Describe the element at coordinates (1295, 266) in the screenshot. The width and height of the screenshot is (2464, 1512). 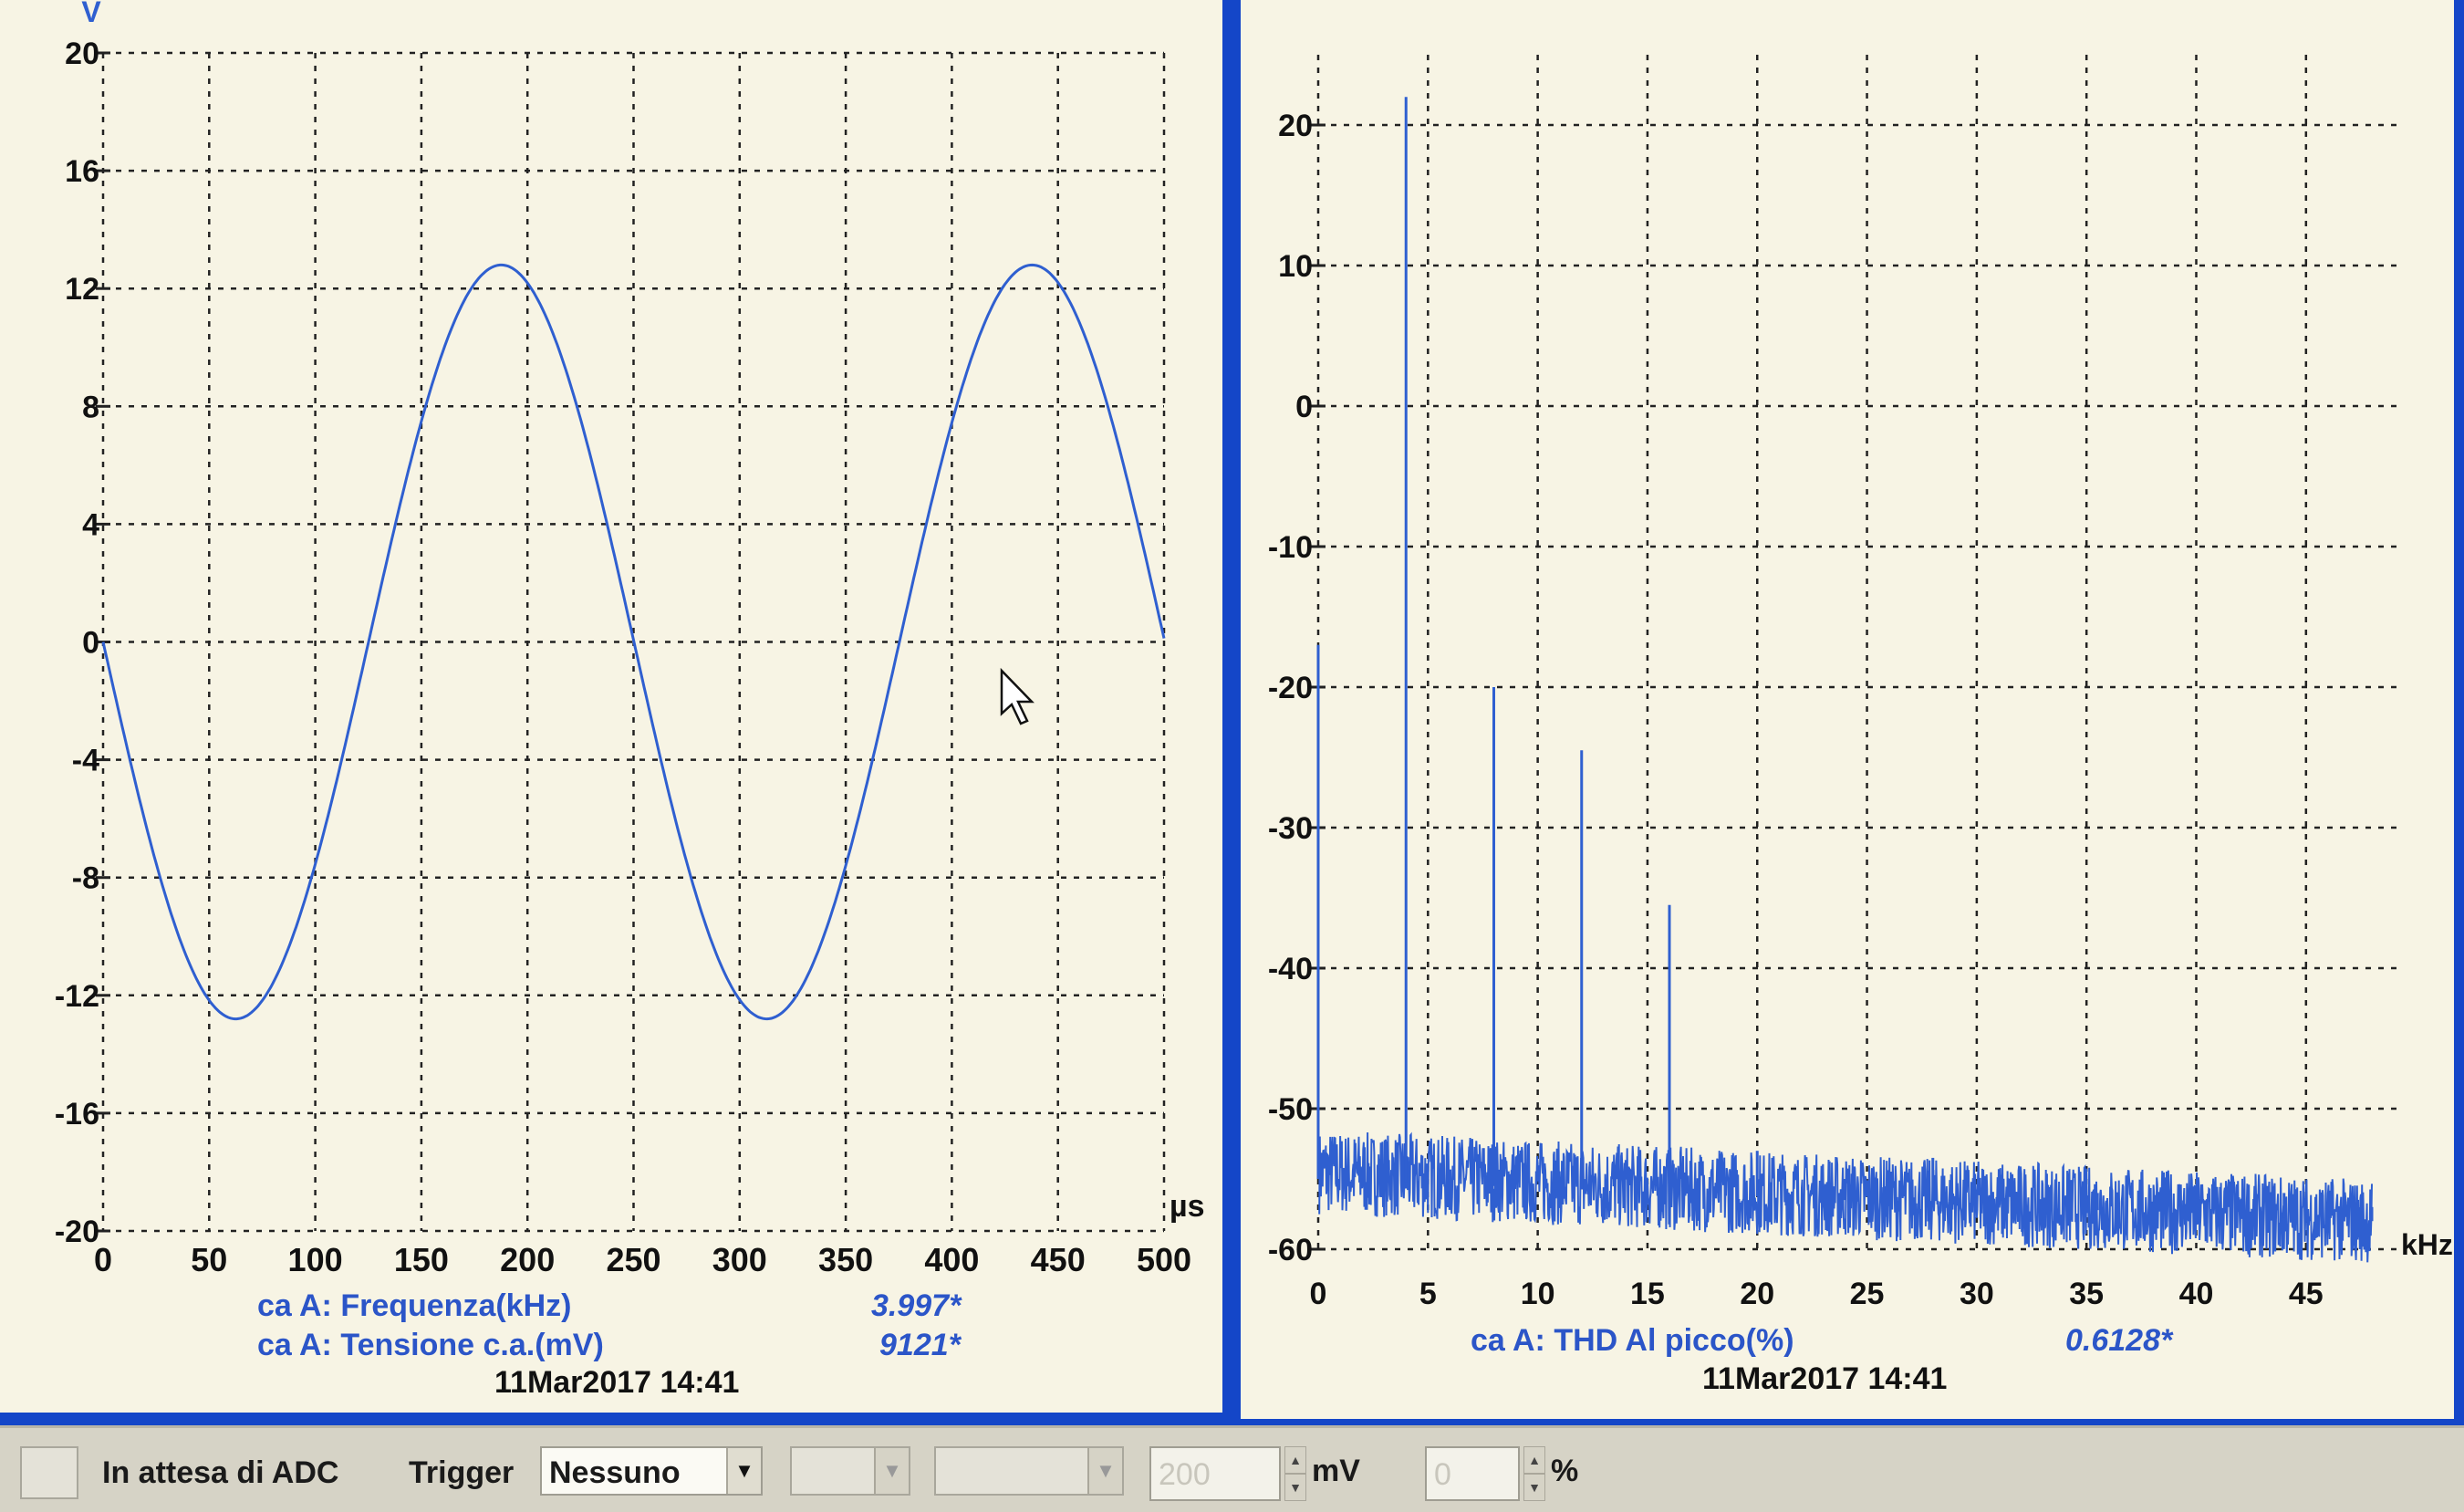
I see `y-tick-label: 10` at that location.